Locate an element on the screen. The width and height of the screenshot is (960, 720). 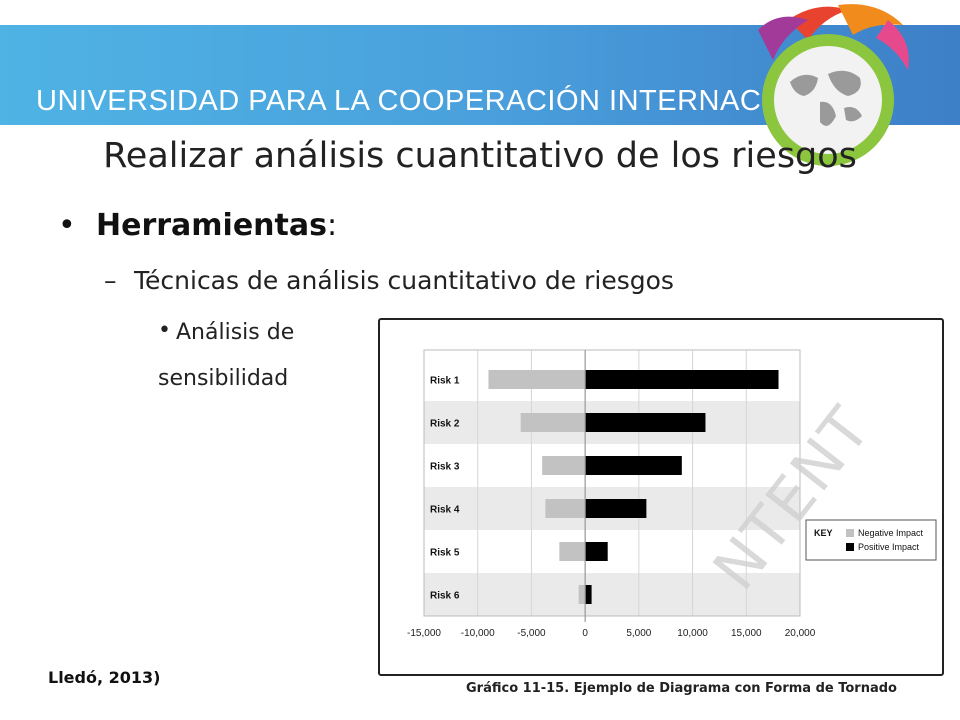
x-tick-label: 10,000 is located at coordinates (692, 633).